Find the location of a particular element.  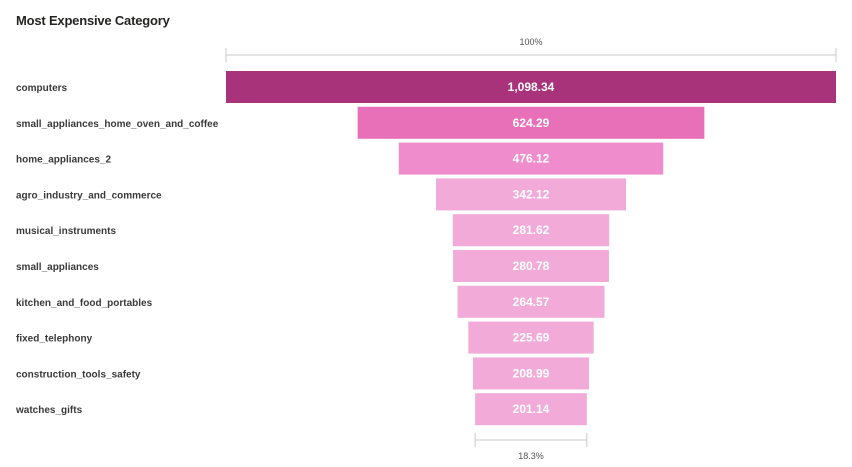

value-label-small-appliances: 280.78 is located at coordinates (531, 266).